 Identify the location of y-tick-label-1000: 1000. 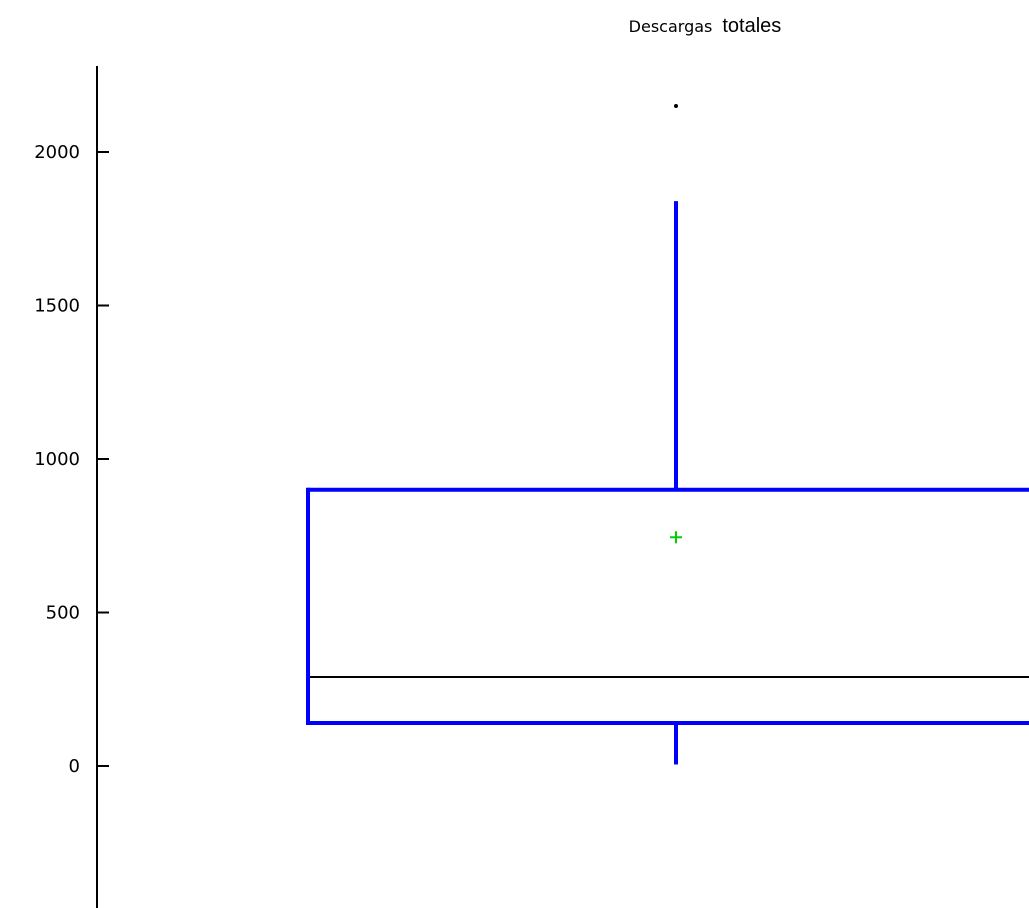
(57, 459).